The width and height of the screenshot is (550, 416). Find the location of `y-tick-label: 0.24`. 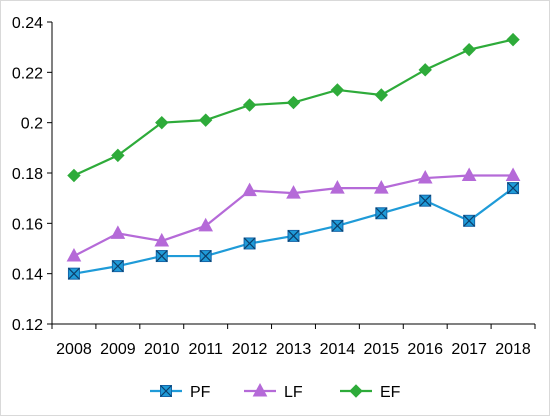

y-tick-label: 0.24 is located at coordinates (27, 23).